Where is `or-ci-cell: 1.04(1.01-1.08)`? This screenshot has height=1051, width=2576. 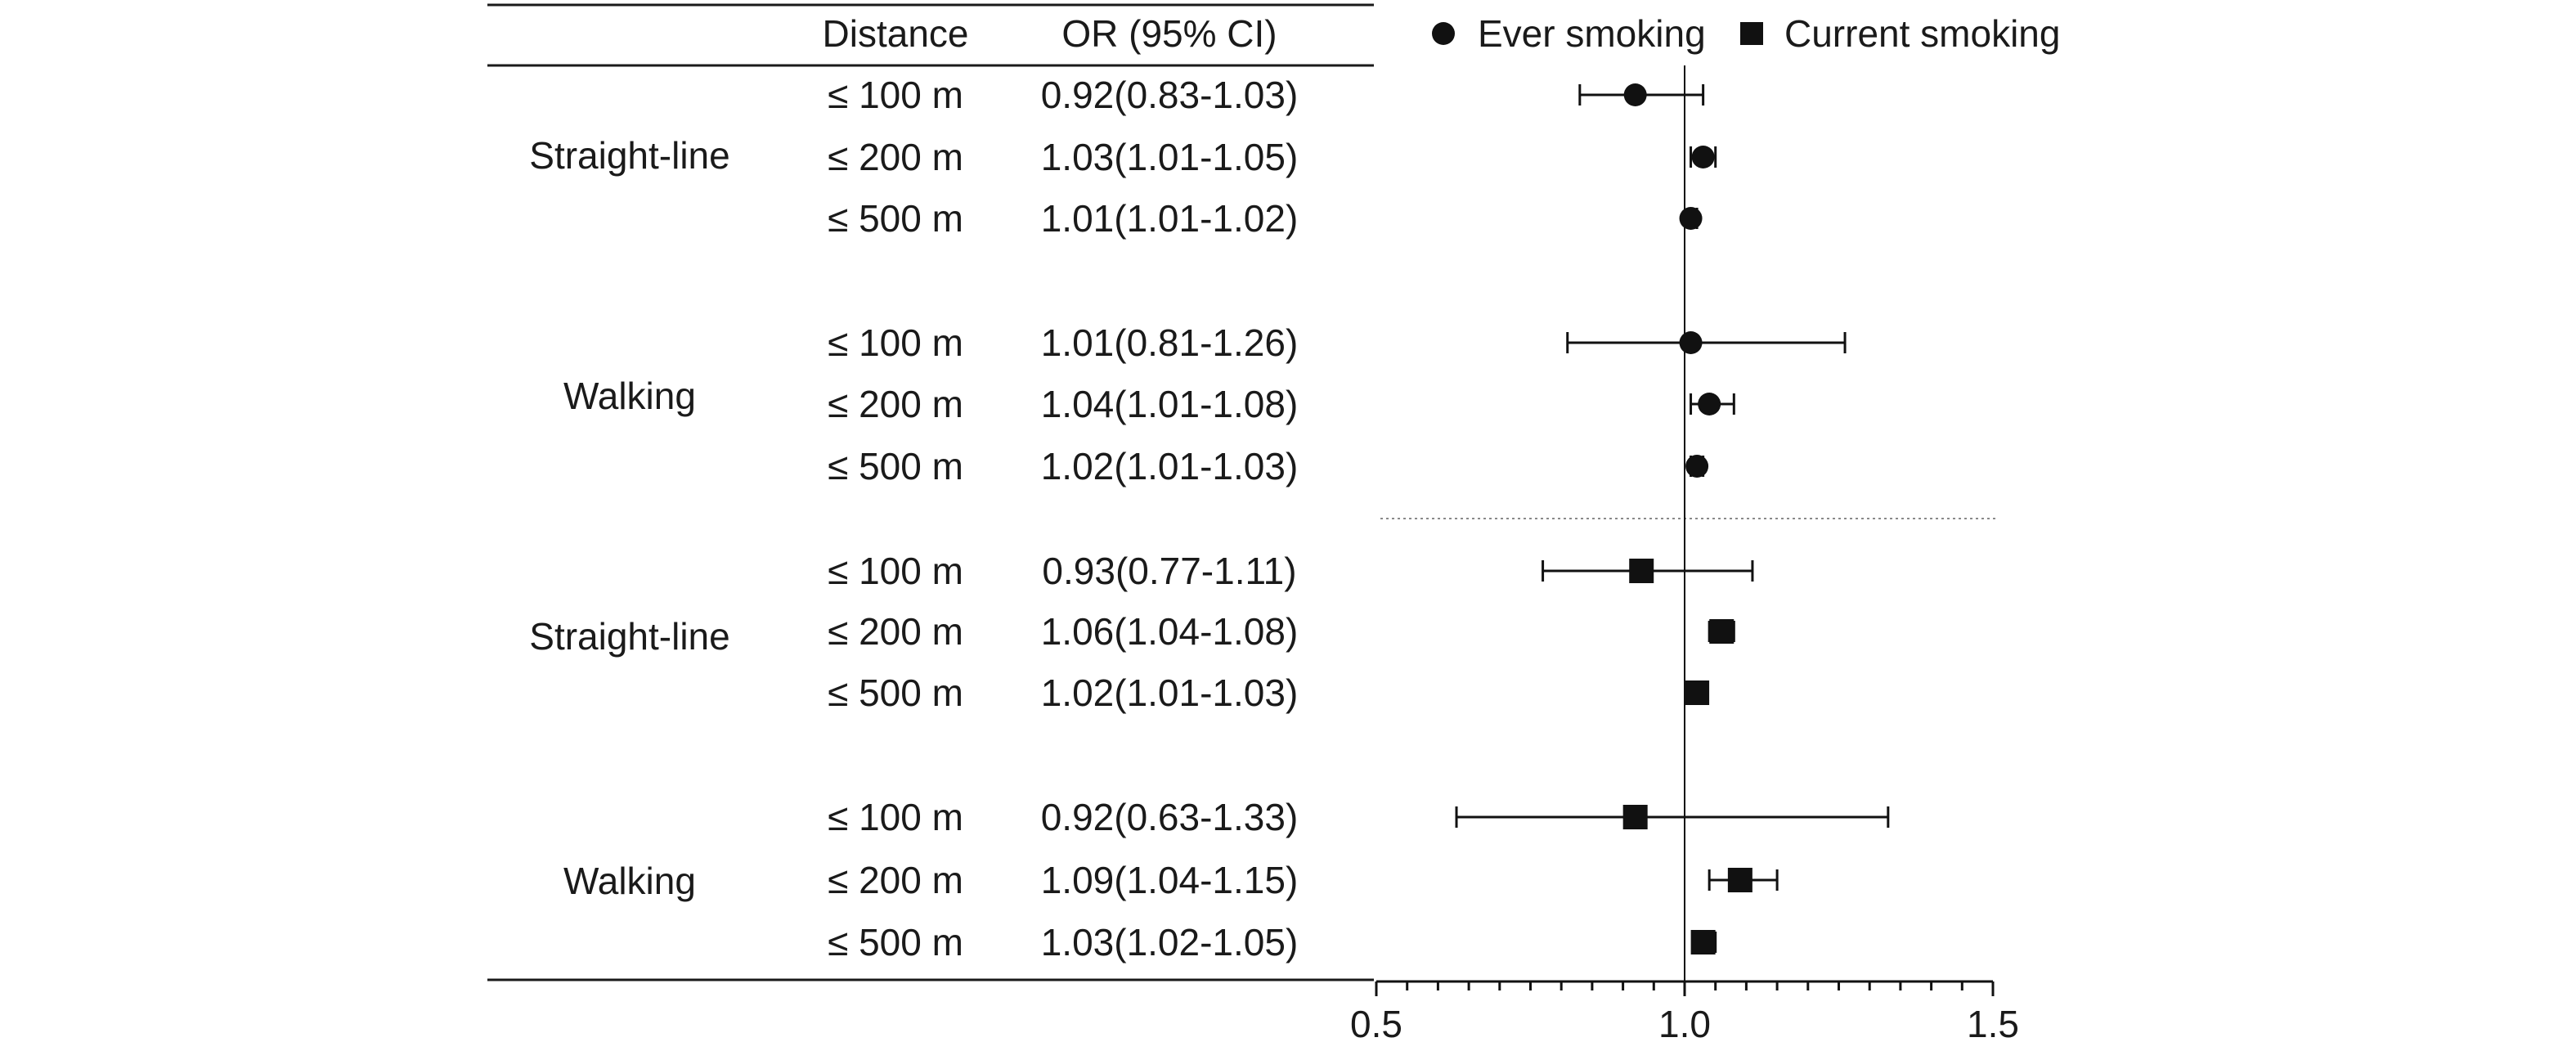 or-ci-cell: 1.04(1.01-1.08) is located at coordinates (1170, 404).